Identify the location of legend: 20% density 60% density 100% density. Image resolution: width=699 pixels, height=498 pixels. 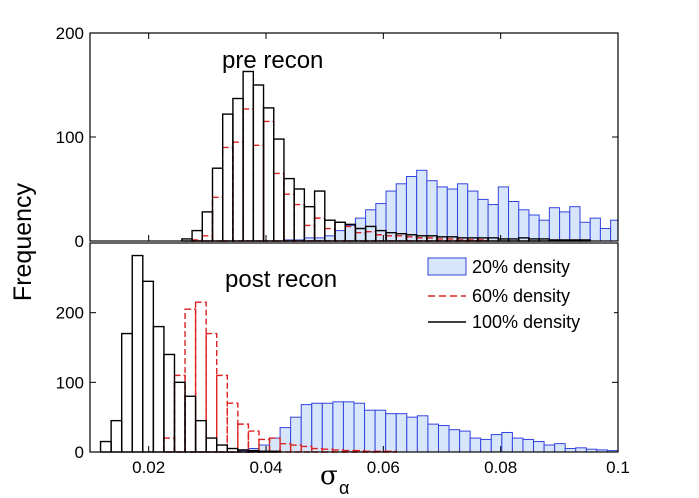
(516, 293).